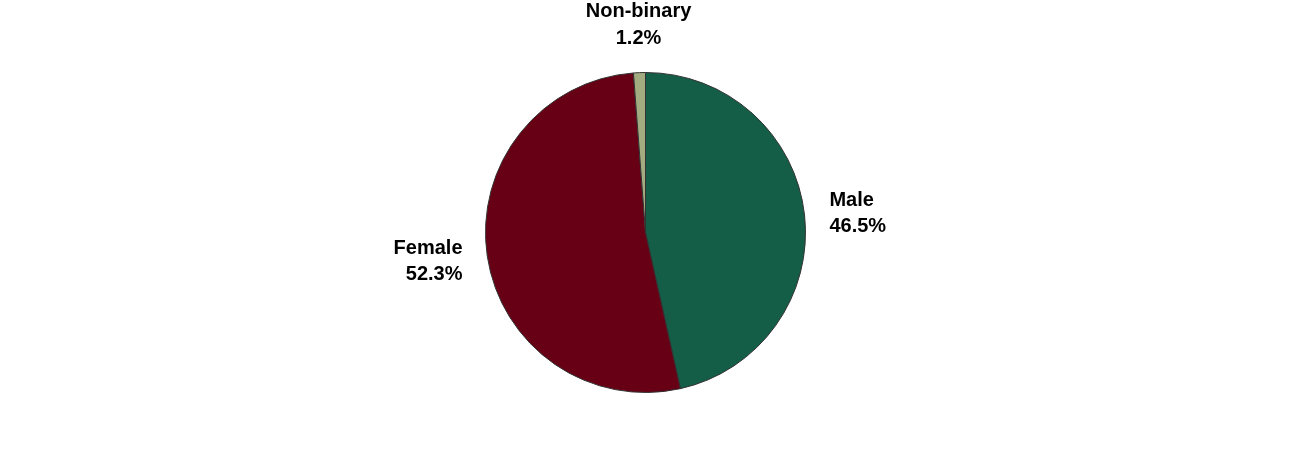 This screenshot has width=1293, height=465. What do you see at coordinates (434, 272) in the screenshot?
I see `data-label: 52.3%` at bounding box center [434, 272].